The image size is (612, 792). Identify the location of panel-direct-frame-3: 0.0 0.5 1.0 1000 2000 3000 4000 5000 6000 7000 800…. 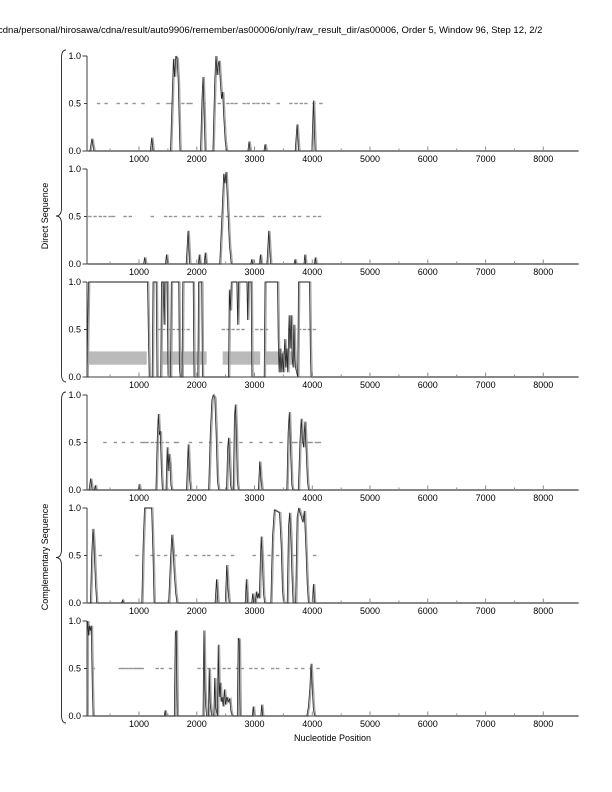
(324, 333).